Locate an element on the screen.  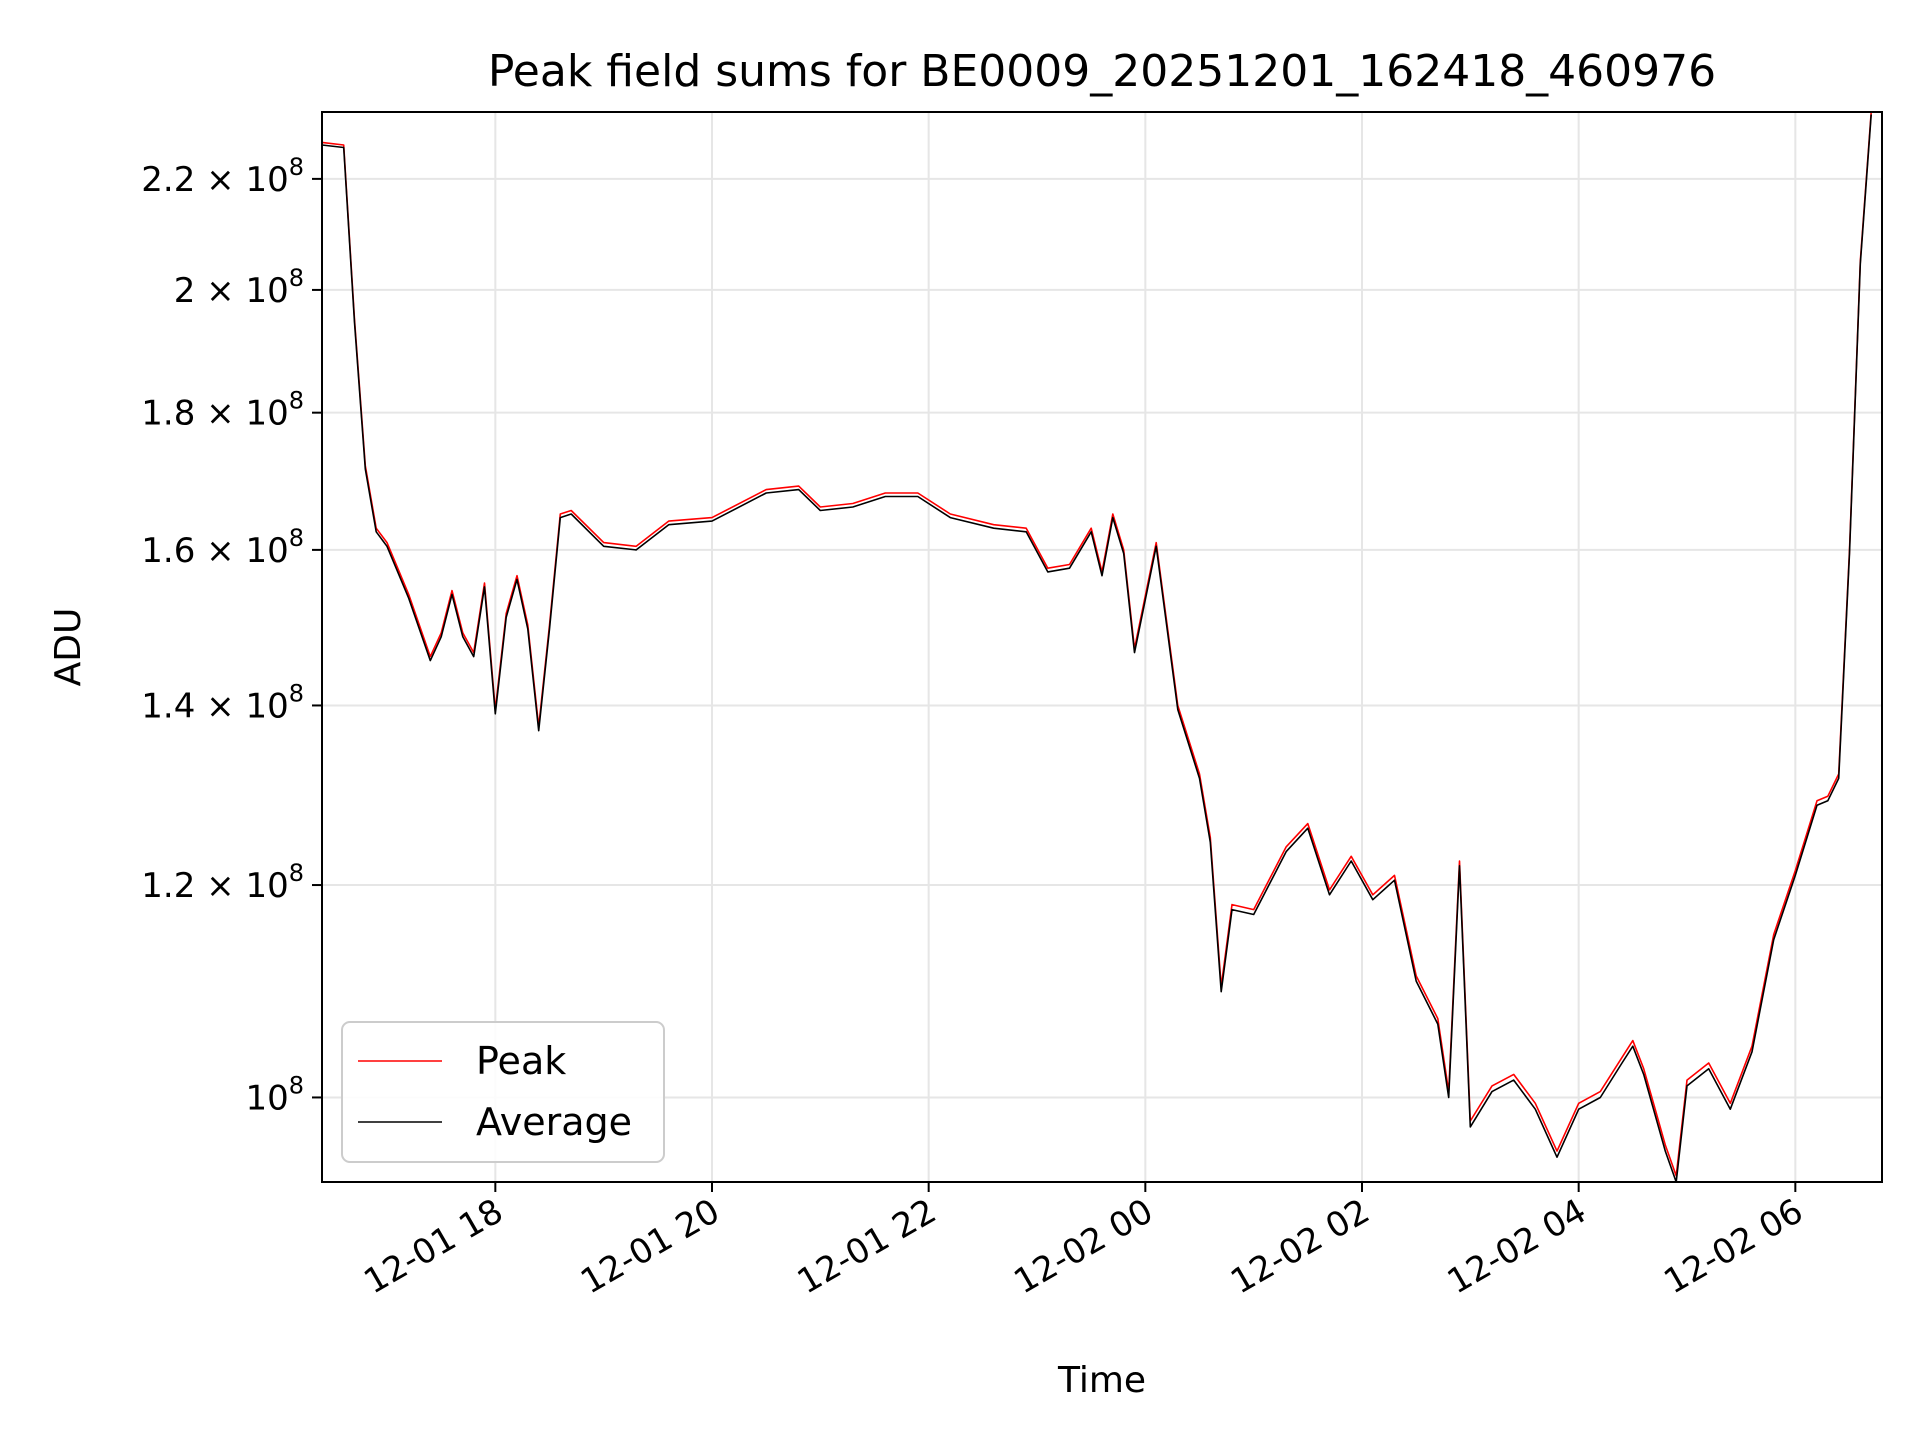
legend-box is located at coordinates (503, 1092).